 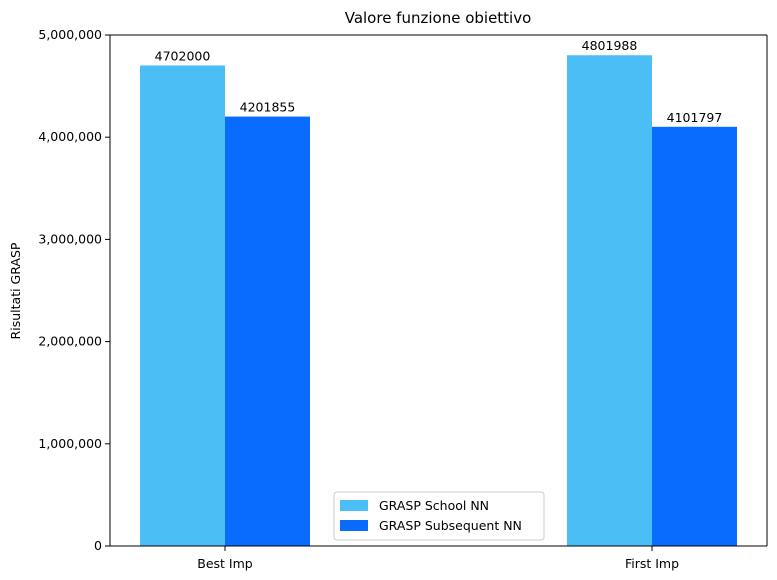 I want to click on data-label: 4201855, so click(x=268, y=107).